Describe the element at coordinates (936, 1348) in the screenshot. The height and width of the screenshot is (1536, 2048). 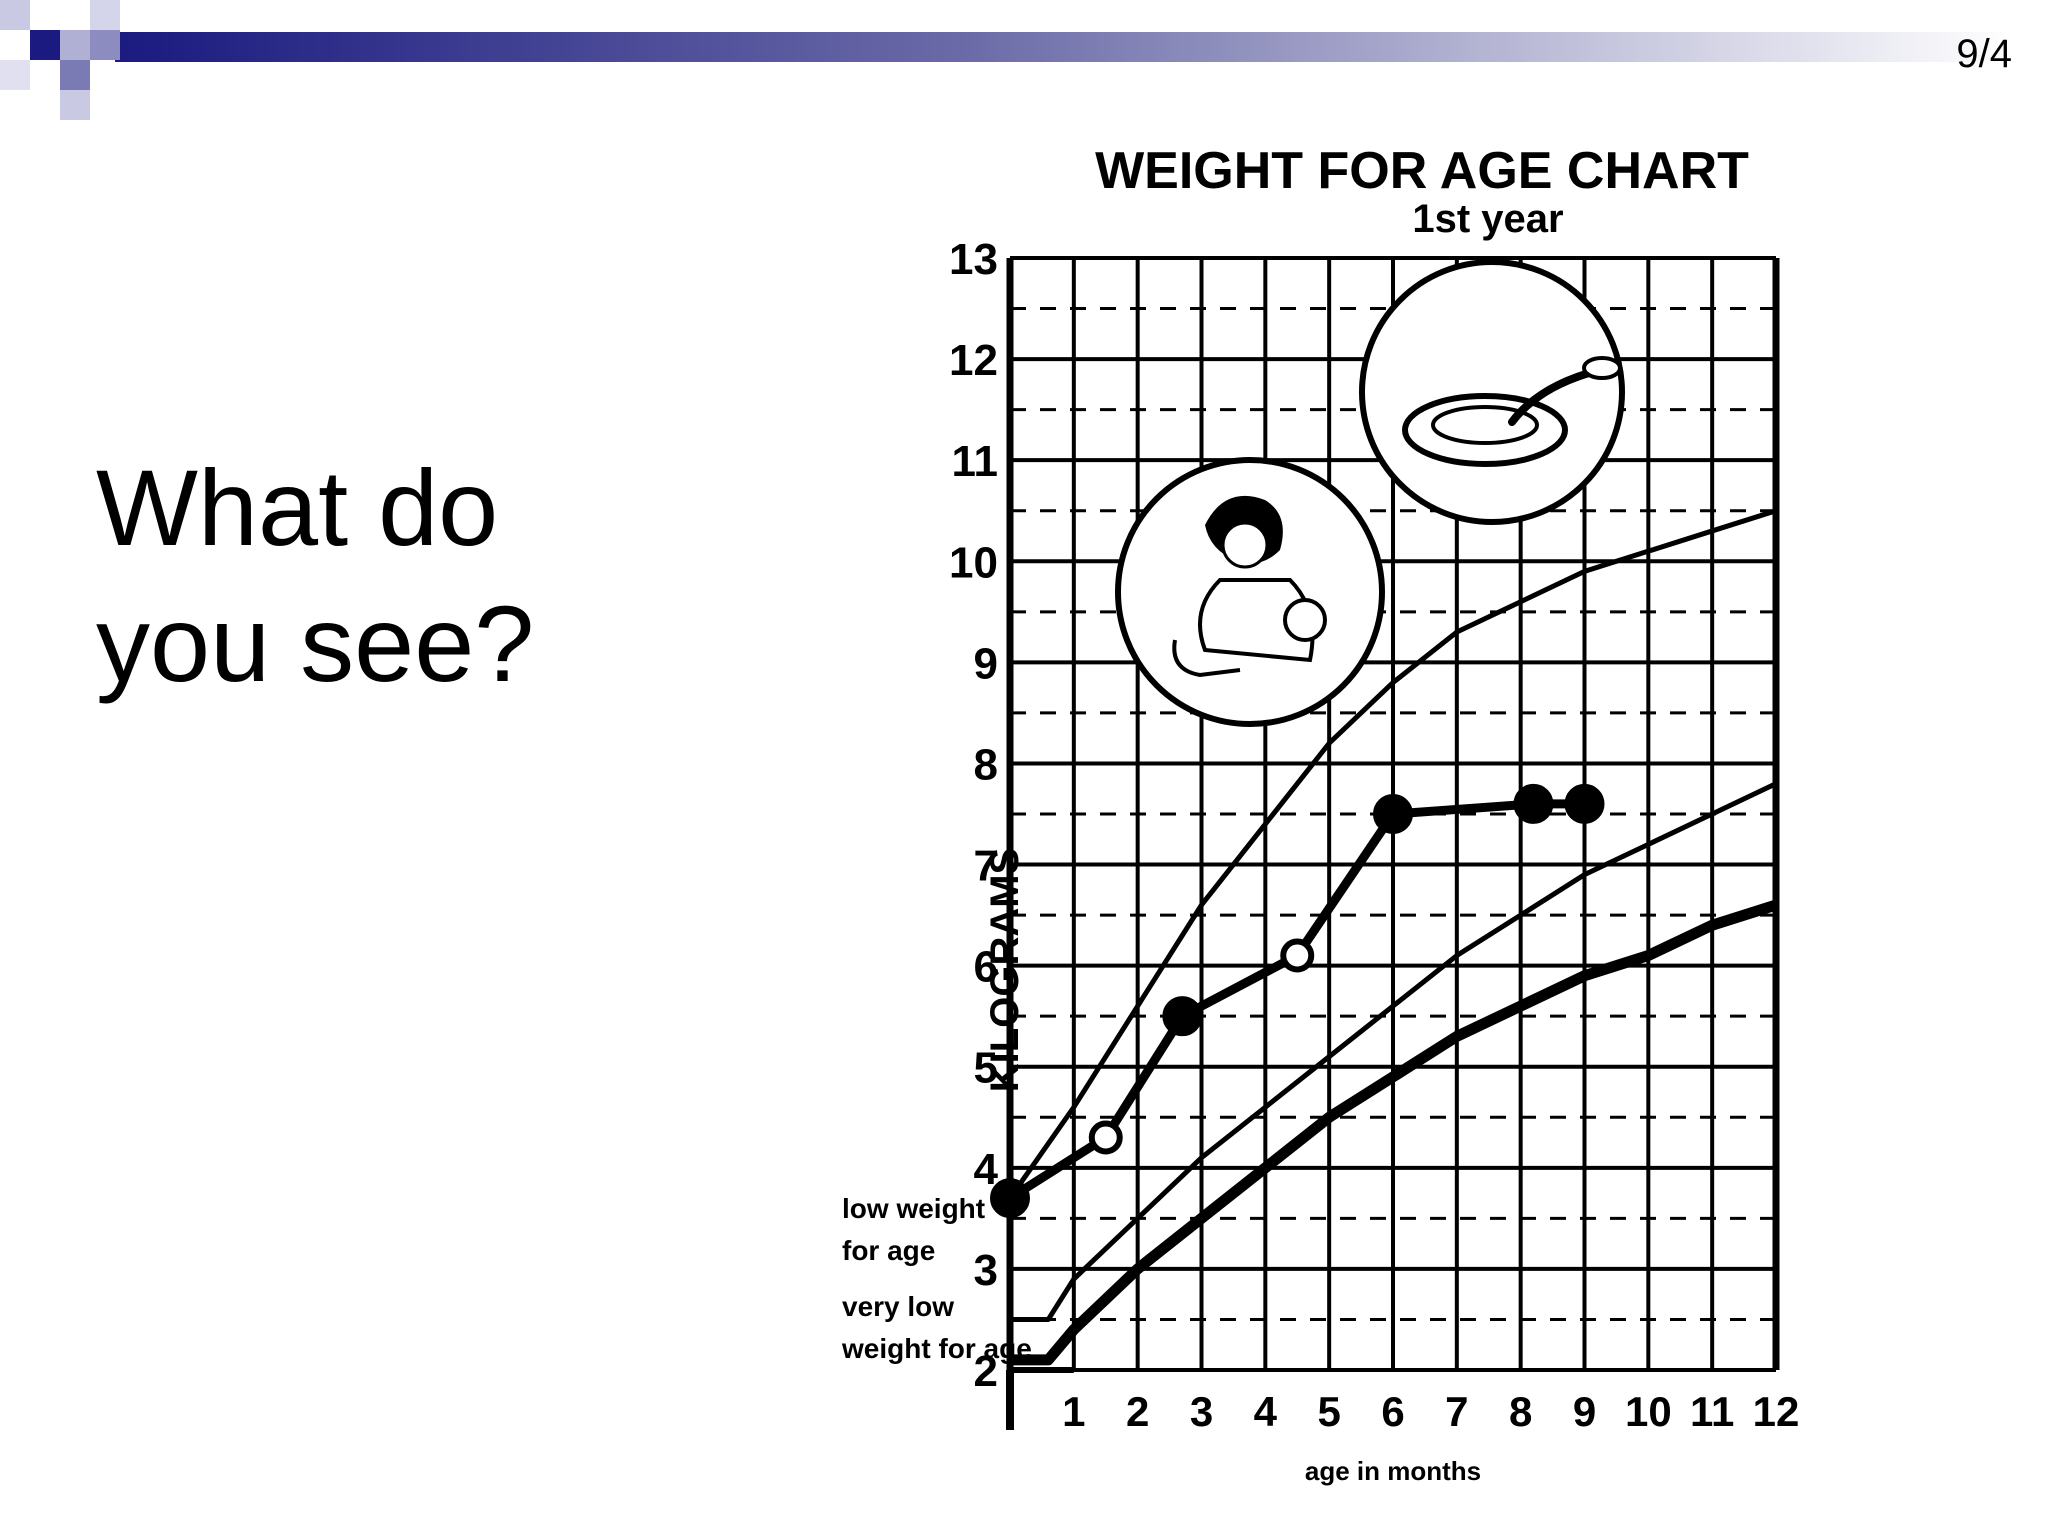
I see `annotation-very-low-weight-line2: weight for age` at that location.